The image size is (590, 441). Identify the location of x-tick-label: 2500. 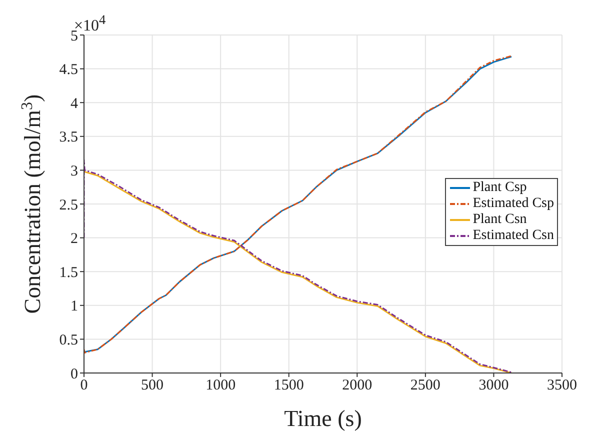
(425, 386).